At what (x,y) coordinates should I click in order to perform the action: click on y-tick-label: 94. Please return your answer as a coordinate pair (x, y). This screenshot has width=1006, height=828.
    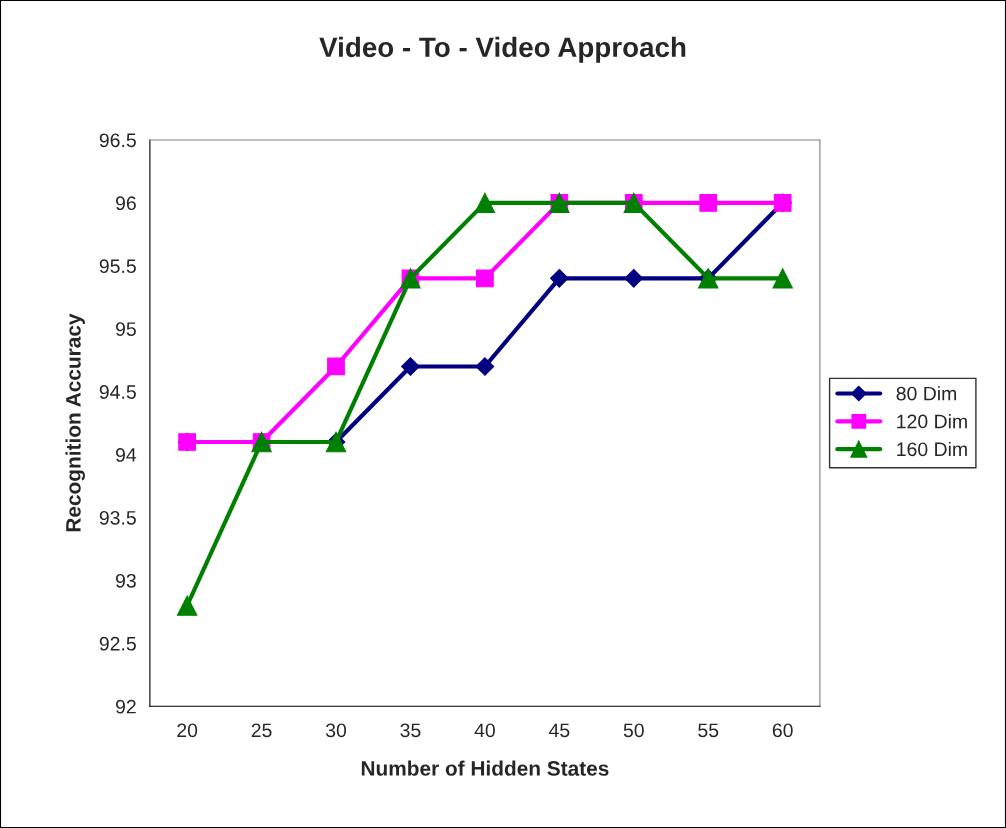
    Looking at the image, I should click on (126, 455).